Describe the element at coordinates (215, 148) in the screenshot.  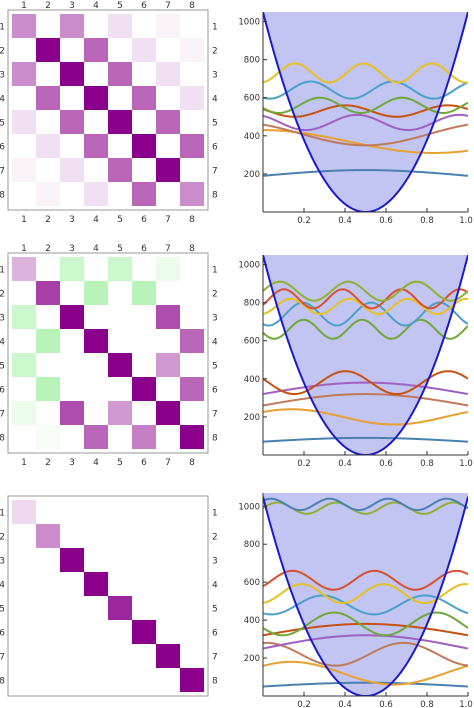
I see `row-label-right: 6` at that location.